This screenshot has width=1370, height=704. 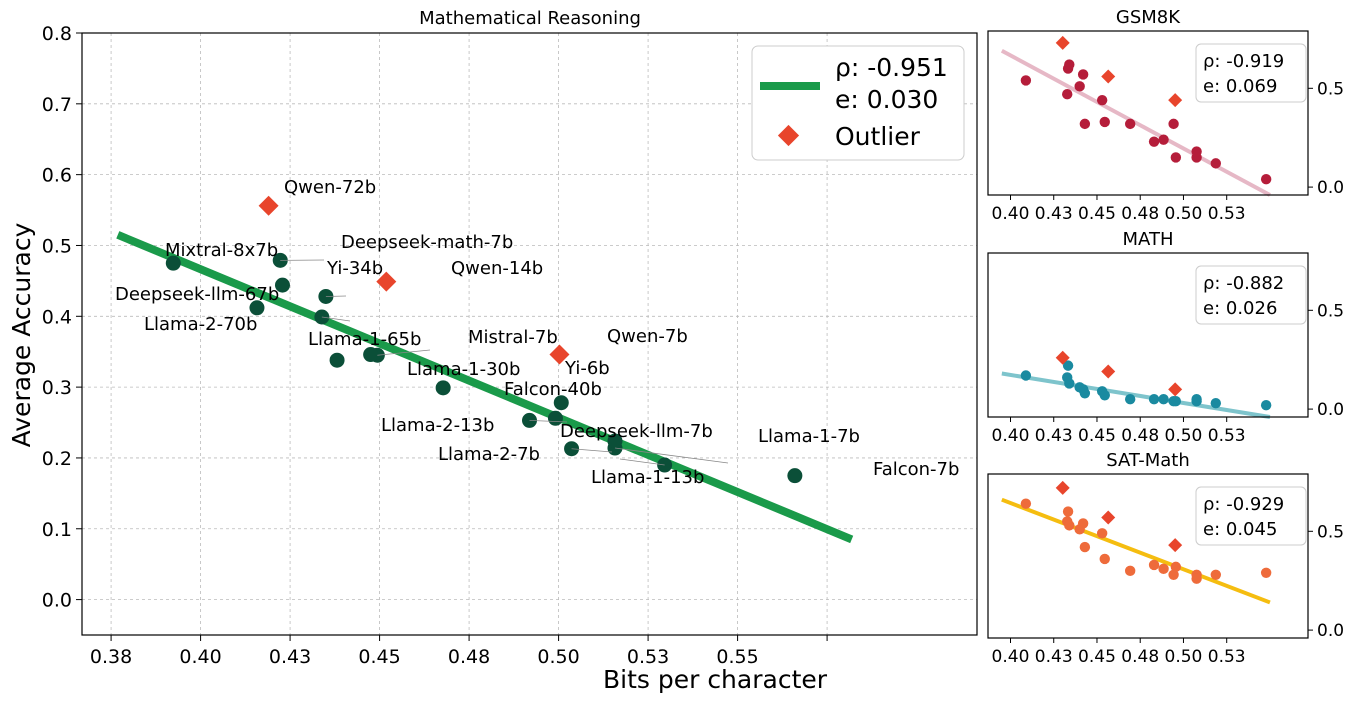 What do you see at coordinates (1136, 551) in the screenshot?
I see `sat-math-fit-line` at bounding box center [1136, 551].